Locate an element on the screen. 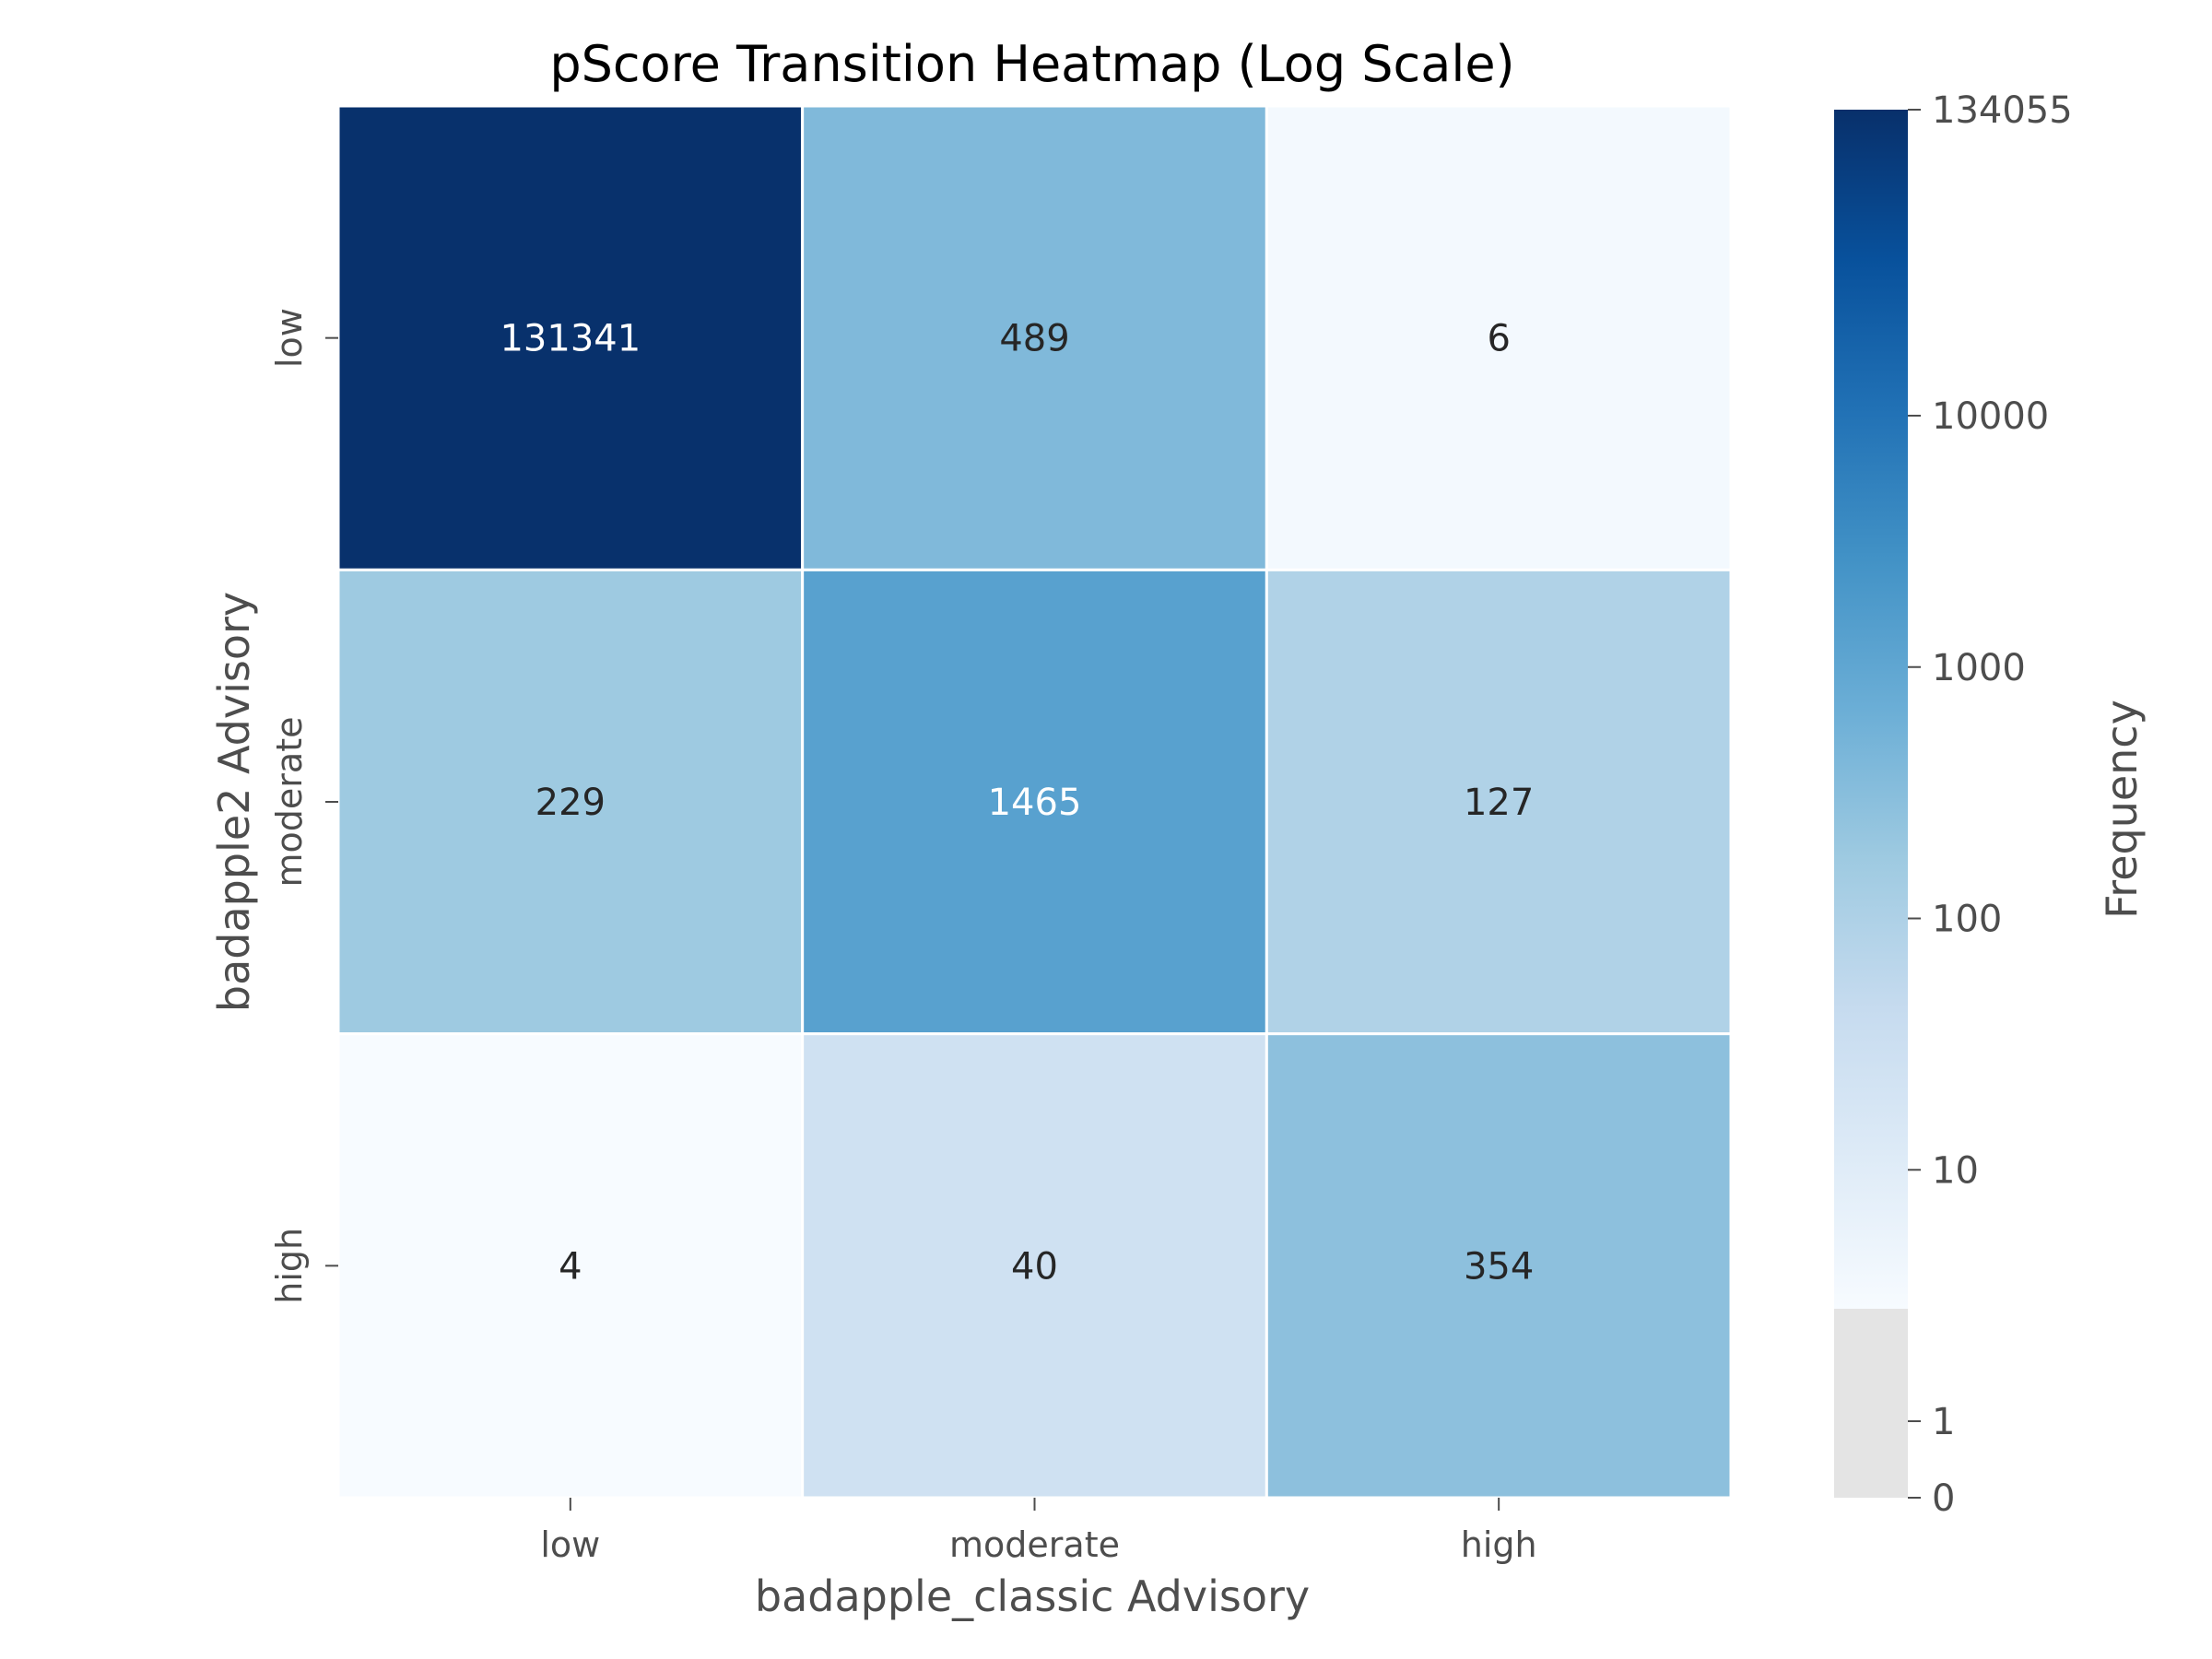 The height and width of the screenshot is (1659, 2212). cell-value-label: 1465 is located at coordinates (1035, 803).